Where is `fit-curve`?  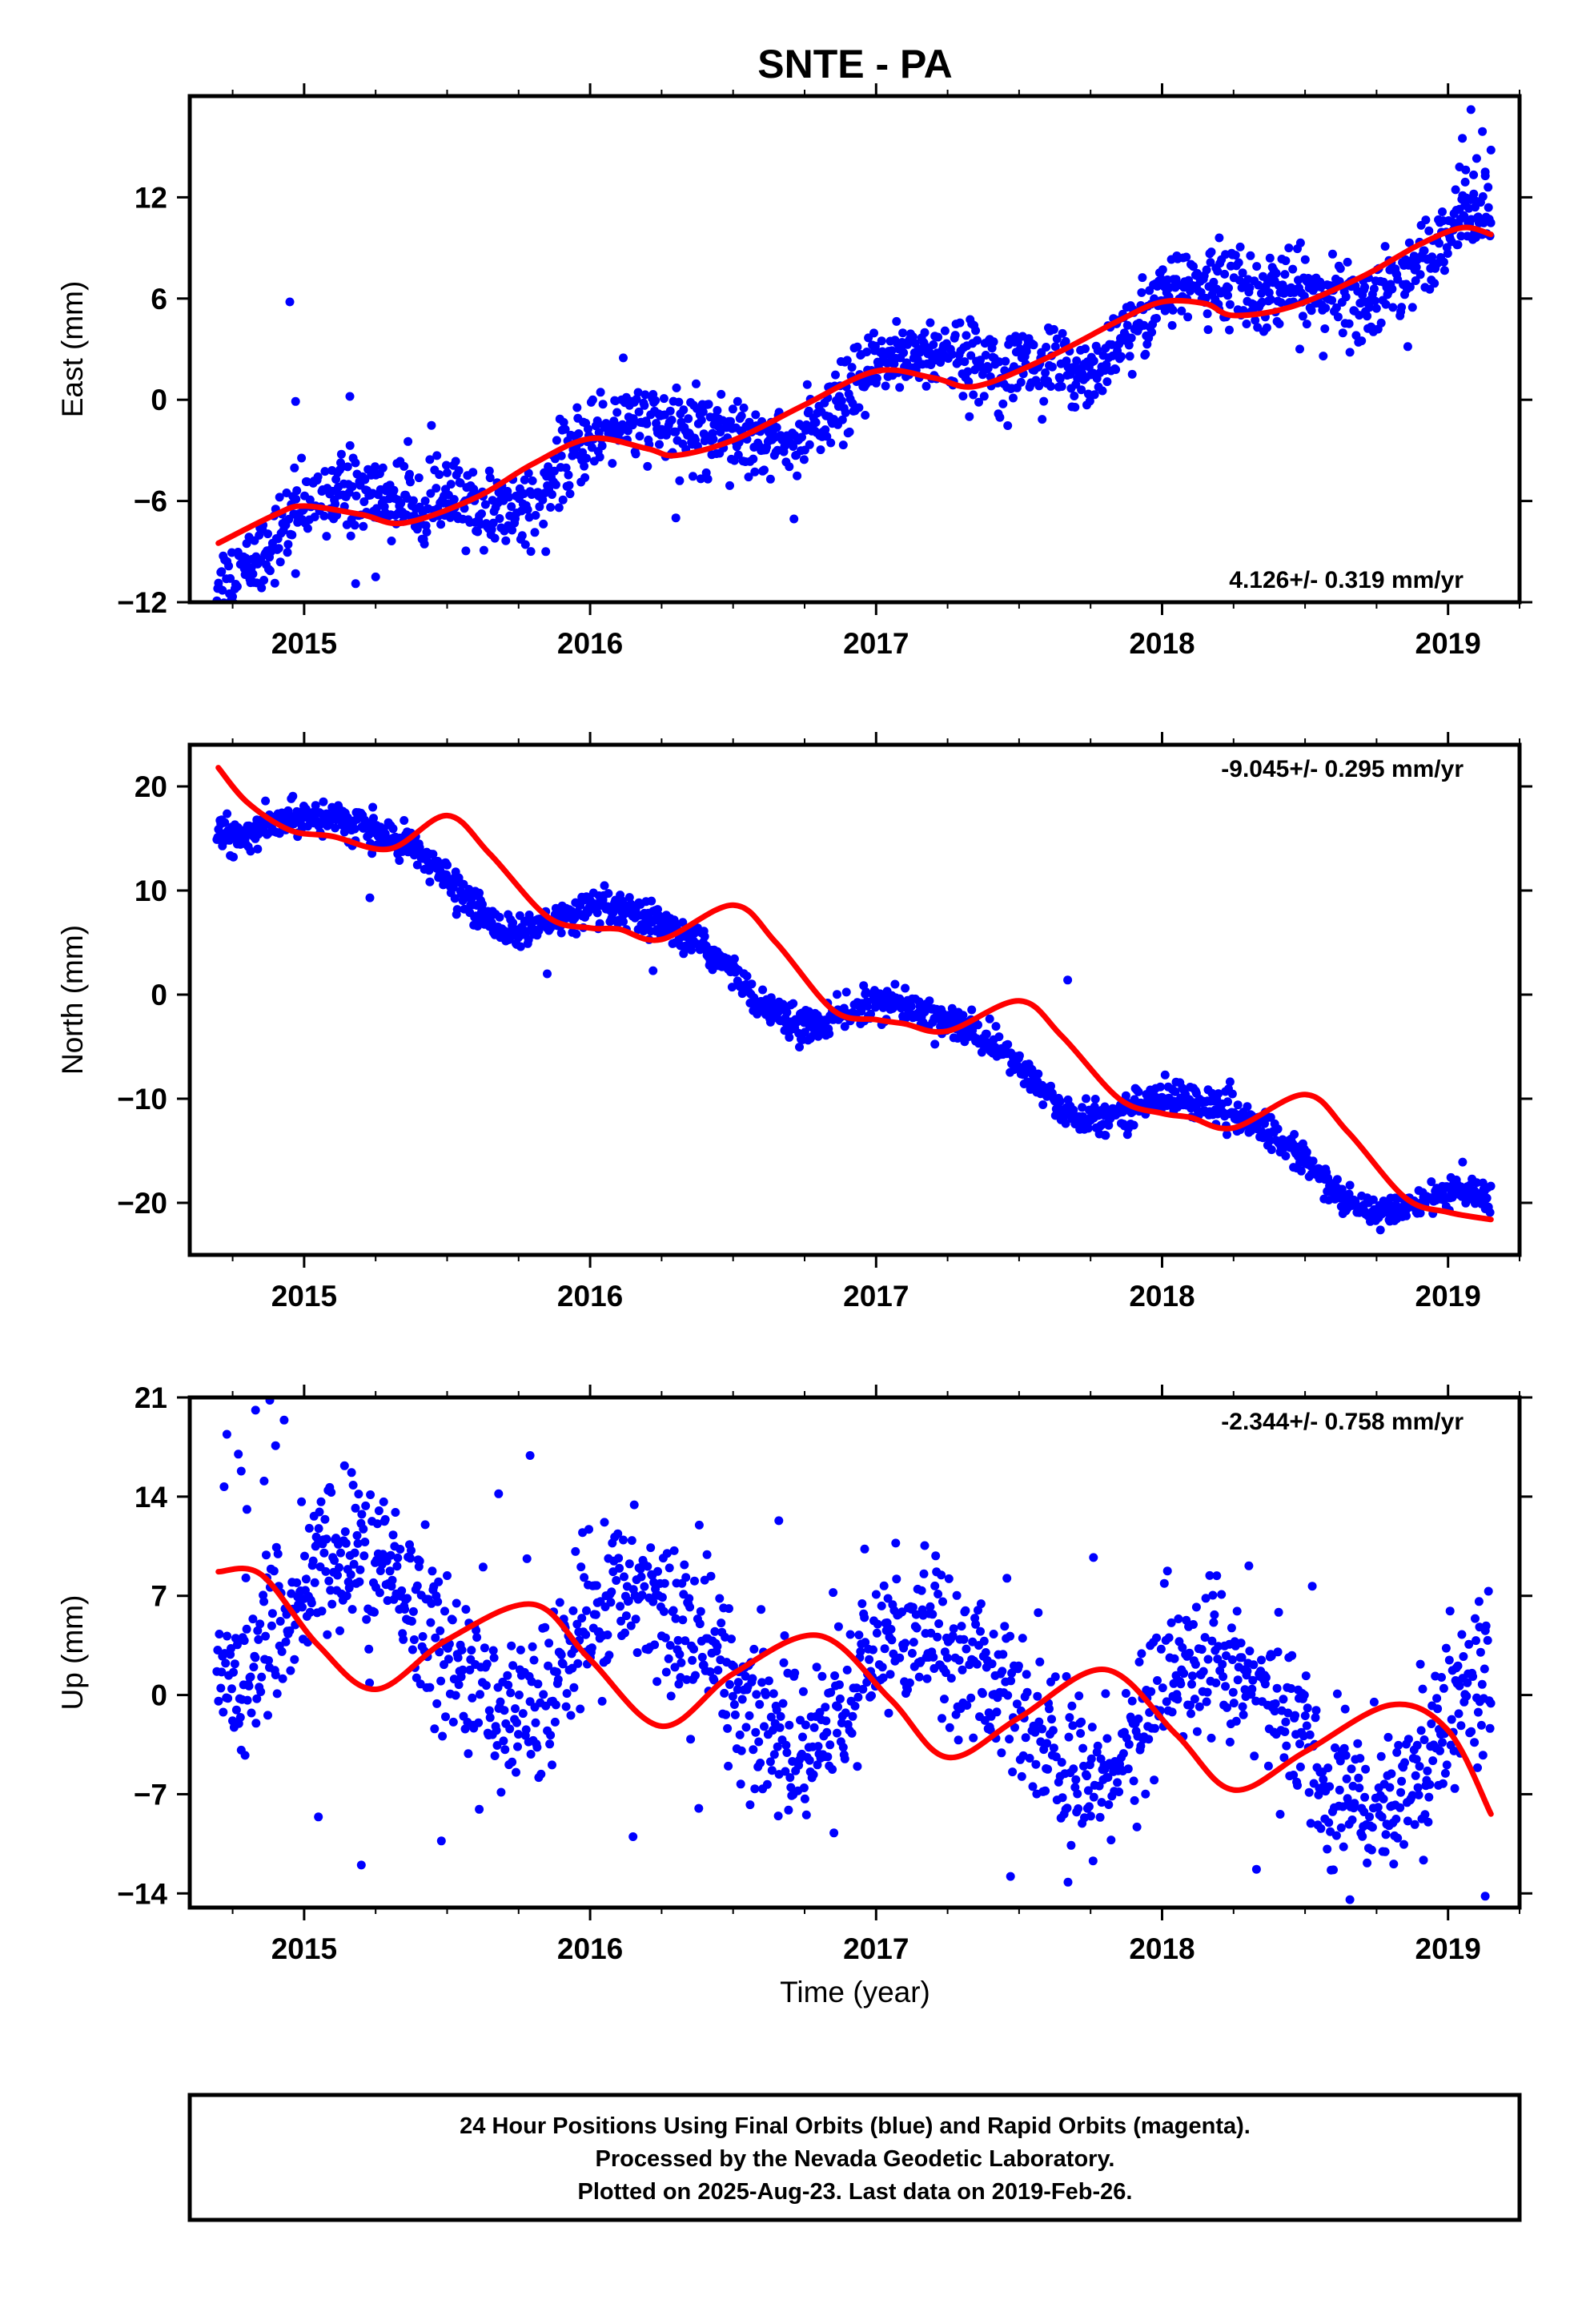 fit-curve is located at coordinates (854, 1691).